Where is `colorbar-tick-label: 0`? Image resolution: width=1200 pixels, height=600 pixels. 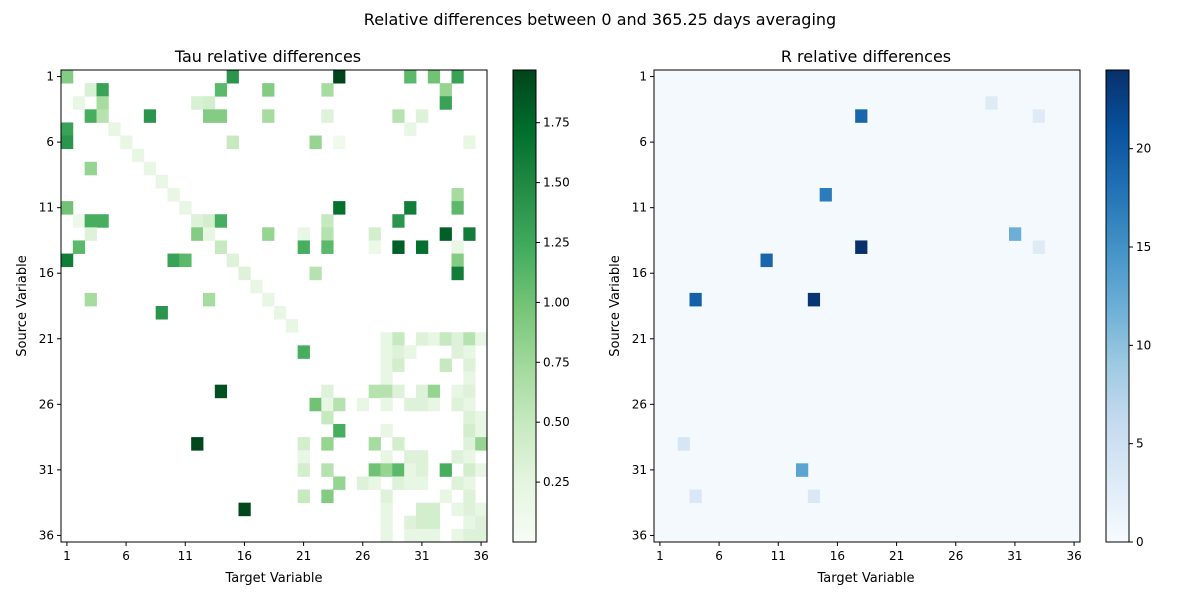 colorbar-tick-label: 0 is located at coordinates (1140, 542).